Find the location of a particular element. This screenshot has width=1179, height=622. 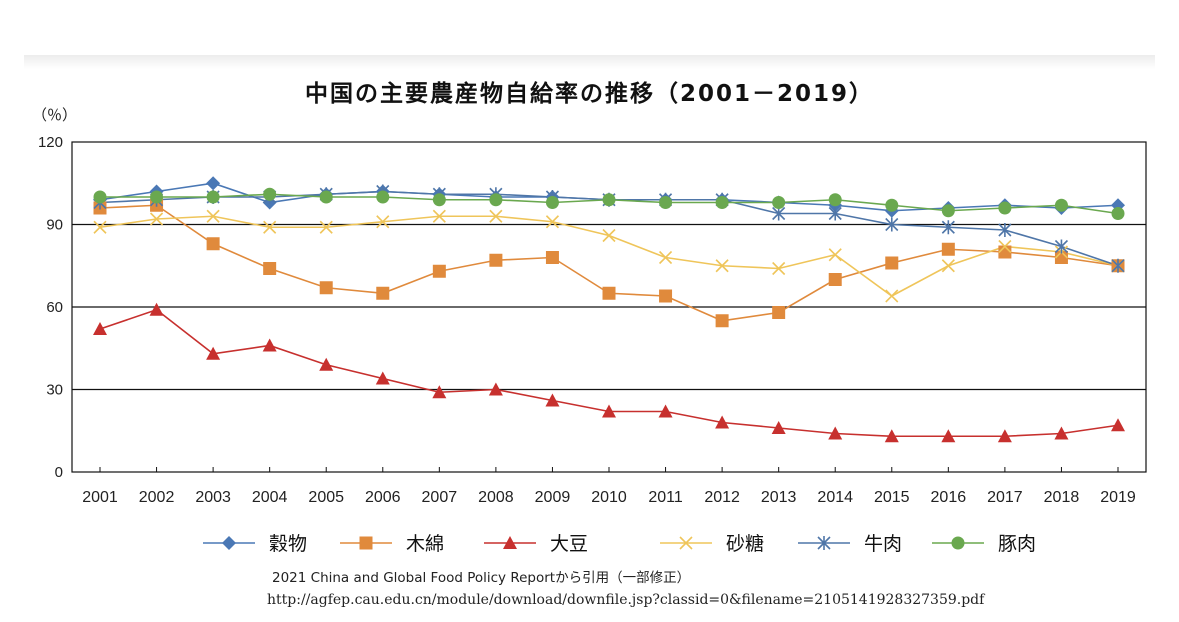

chart-title: 中国の主要農産物自給率の推移（2001－2019） is located at coordinates (589, 94).